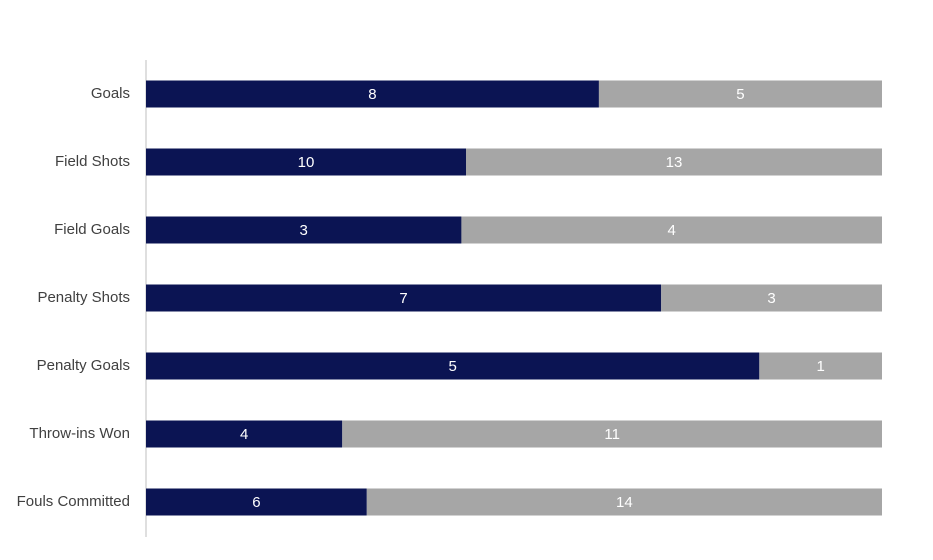  I want to click on data-label: 10, so click(306, 162).